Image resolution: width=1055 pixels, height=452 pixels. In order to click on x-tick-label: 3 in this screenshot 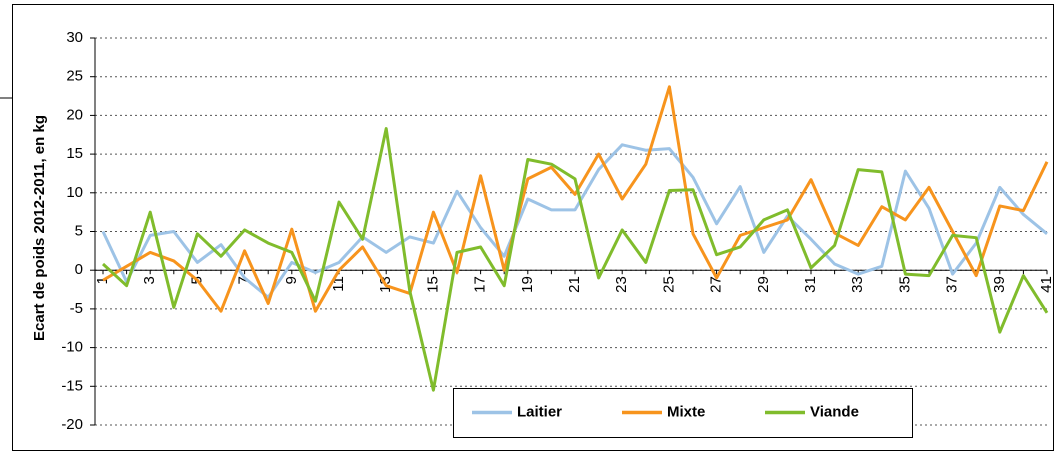, I will do `click(149, 280)`.